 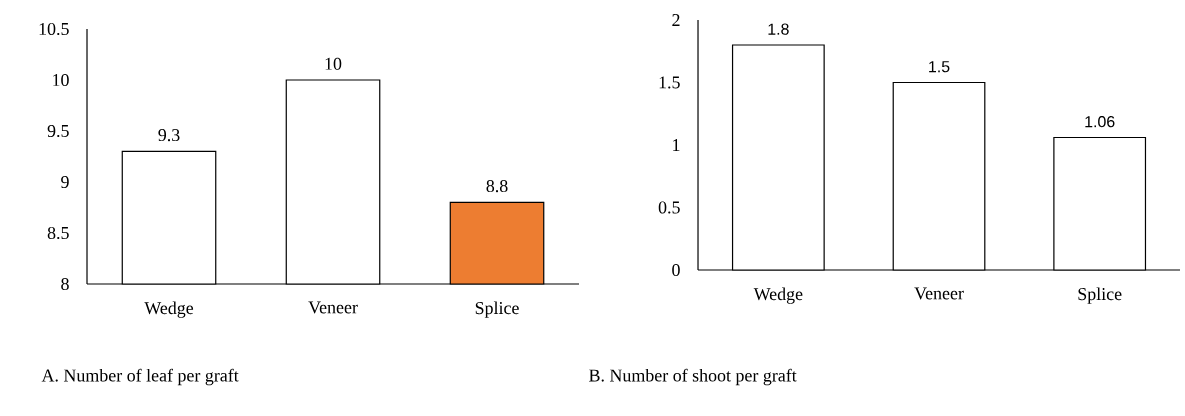 I want to click on y-tick-label: 0.5, so click(x=669, y=207).